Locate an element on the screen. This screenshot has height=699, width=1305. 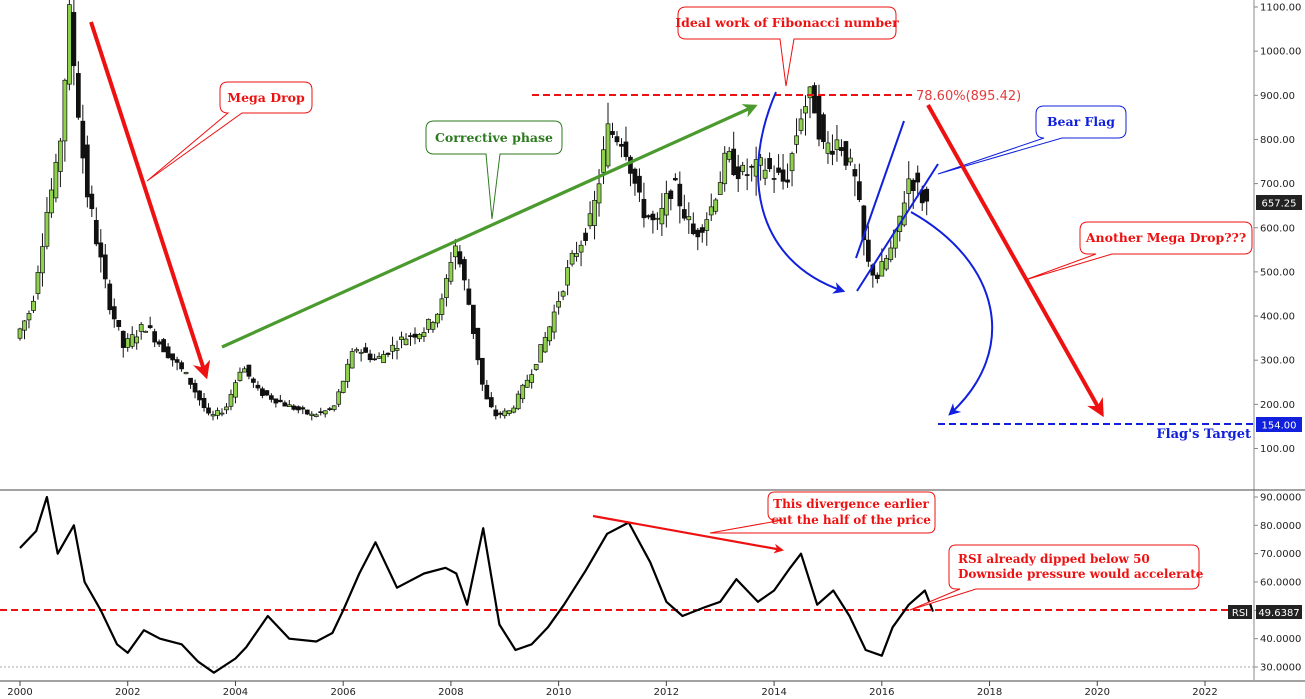
xtick-label: 2008 is located at coordinates (450, 692).